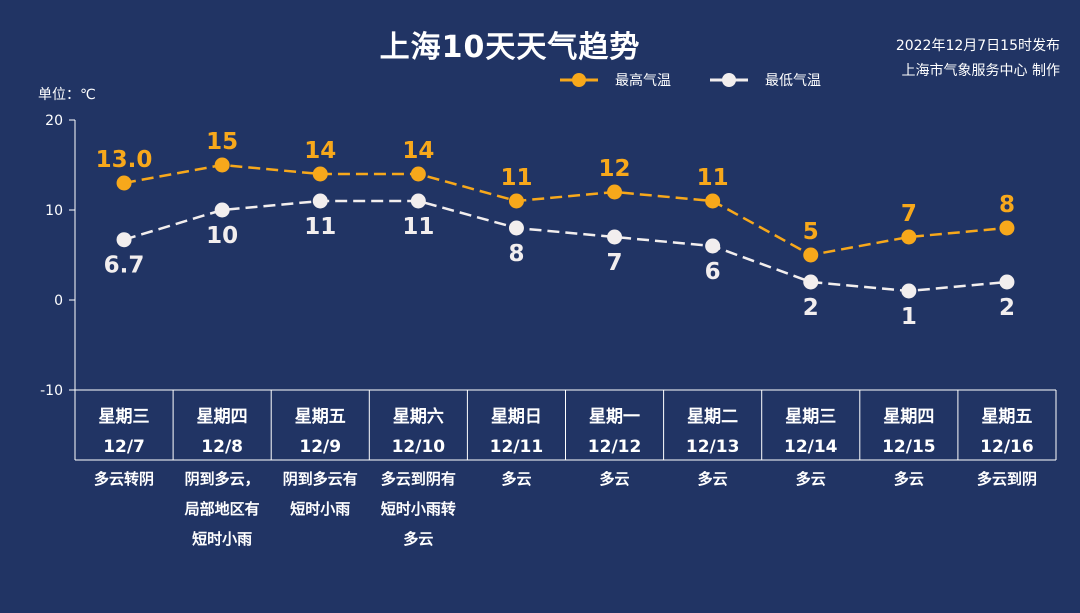  What do you see at coordinates (418, 479) in the screenshot?
I see `weather-label: 多云到阴有` at bounding box center [418, 479].